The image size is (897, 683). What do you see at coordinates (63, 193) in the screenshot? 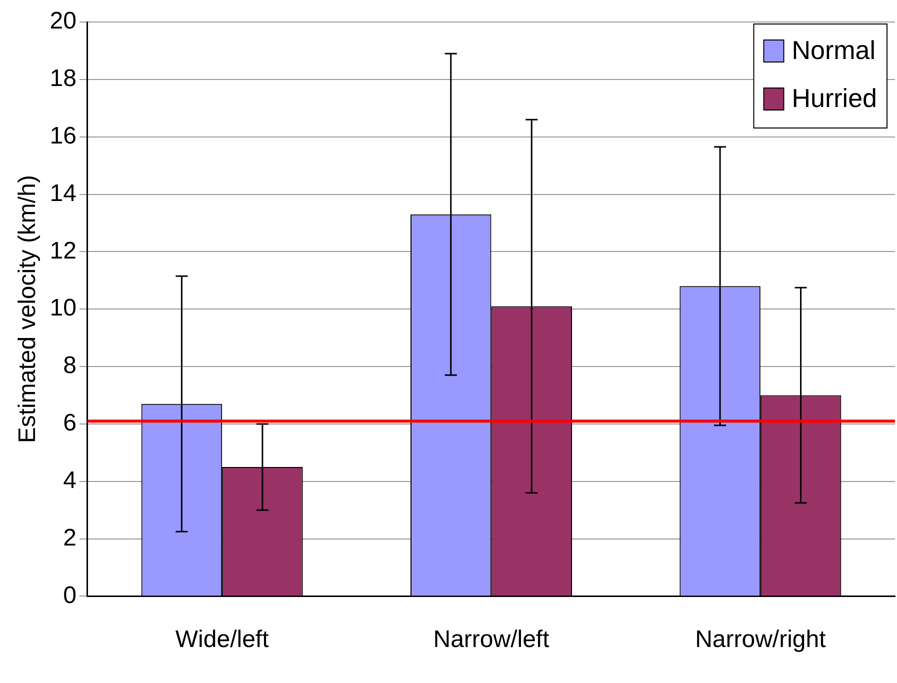
I see `y-tick-label: 14` at bounding box center [63, 193].